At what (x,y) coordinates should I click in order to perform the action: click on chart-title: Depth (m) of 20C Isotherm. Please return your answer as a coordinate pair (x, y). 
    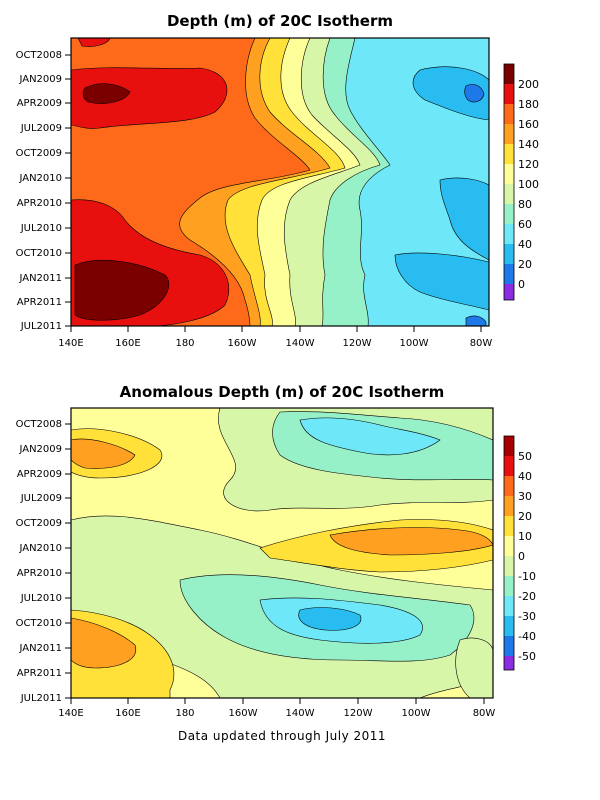
    Looking at the image, I should click on (280, 21).